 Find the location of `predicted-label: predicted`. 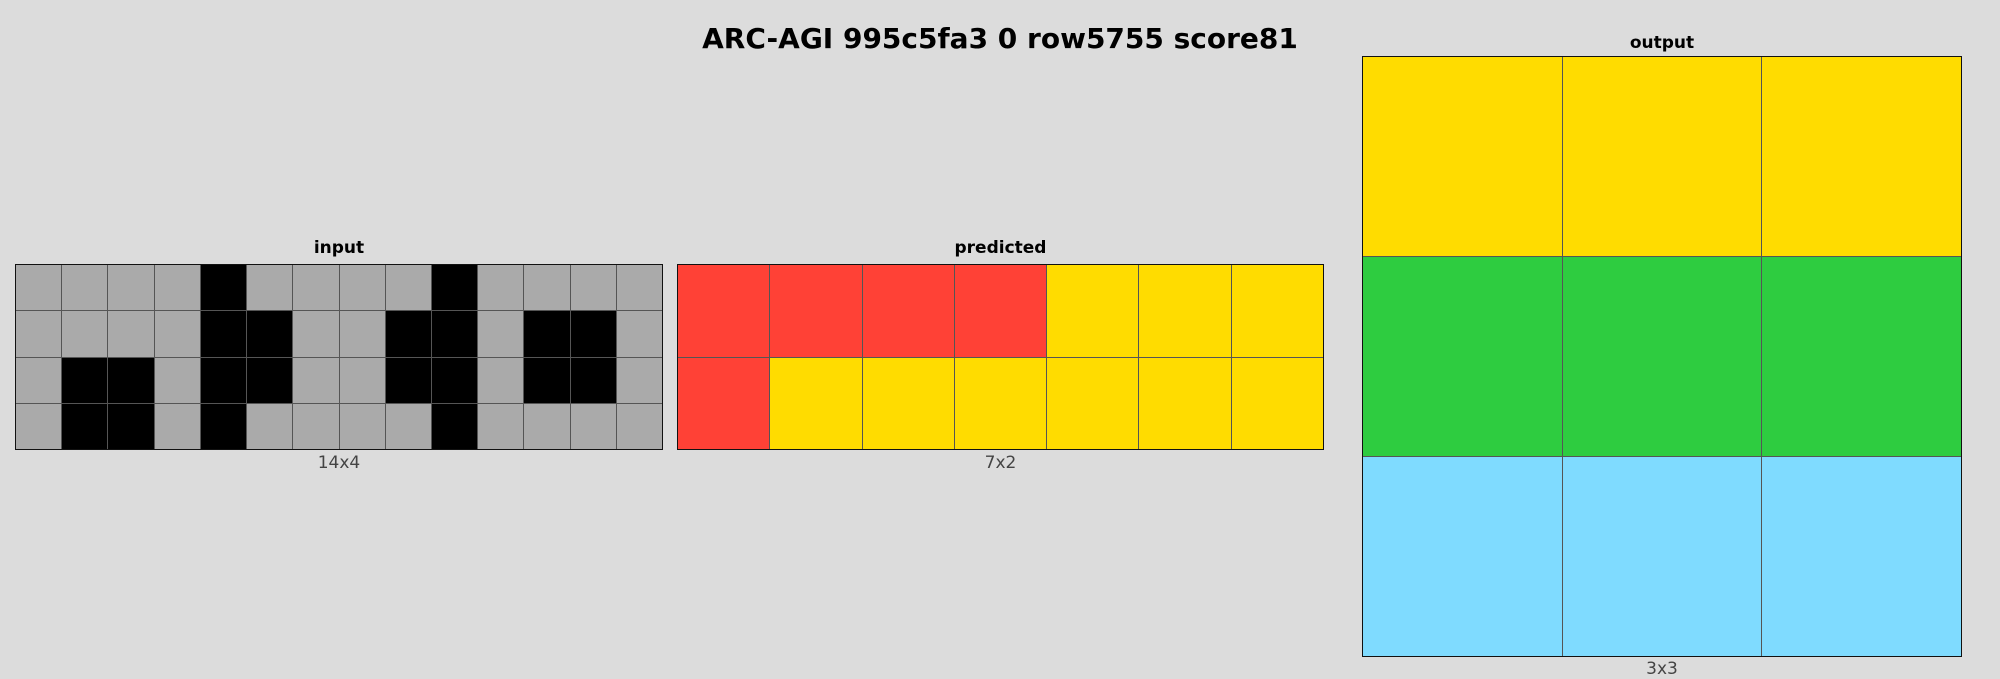

predicted-label: predicted is located at coordinates (1000, 248).